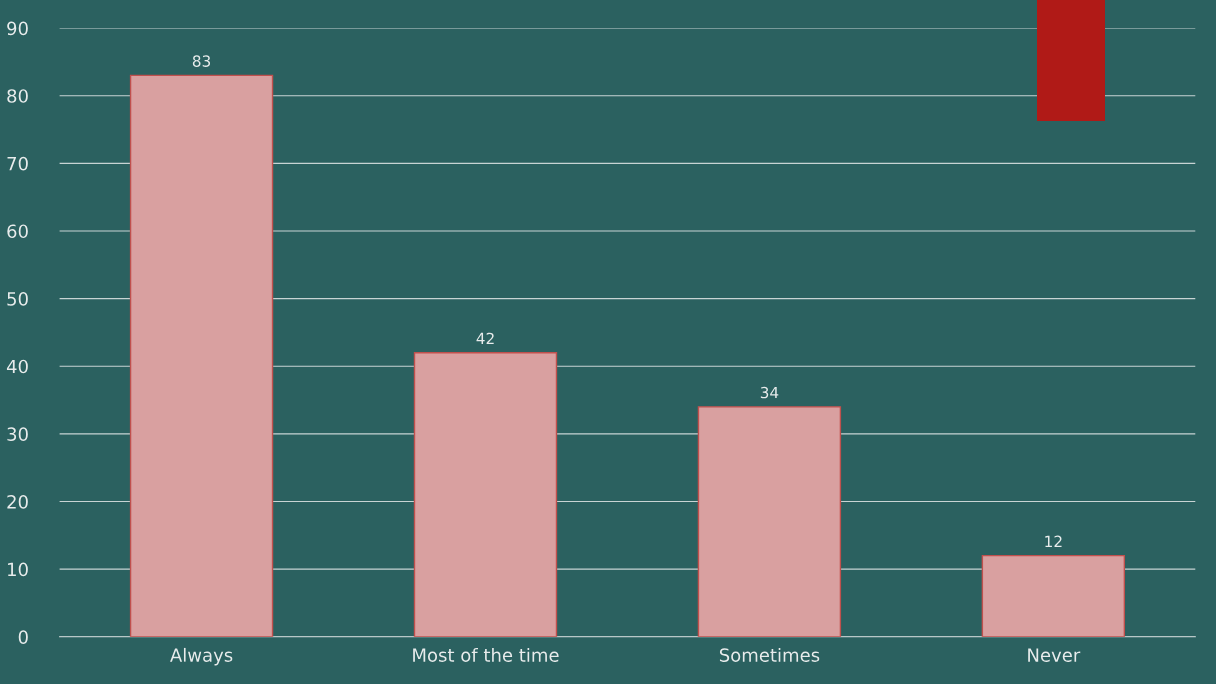 Image resolution: width=1216 pixels, height=684 pixels. I want to click on y-tick-label: 60, so click(17, 231).